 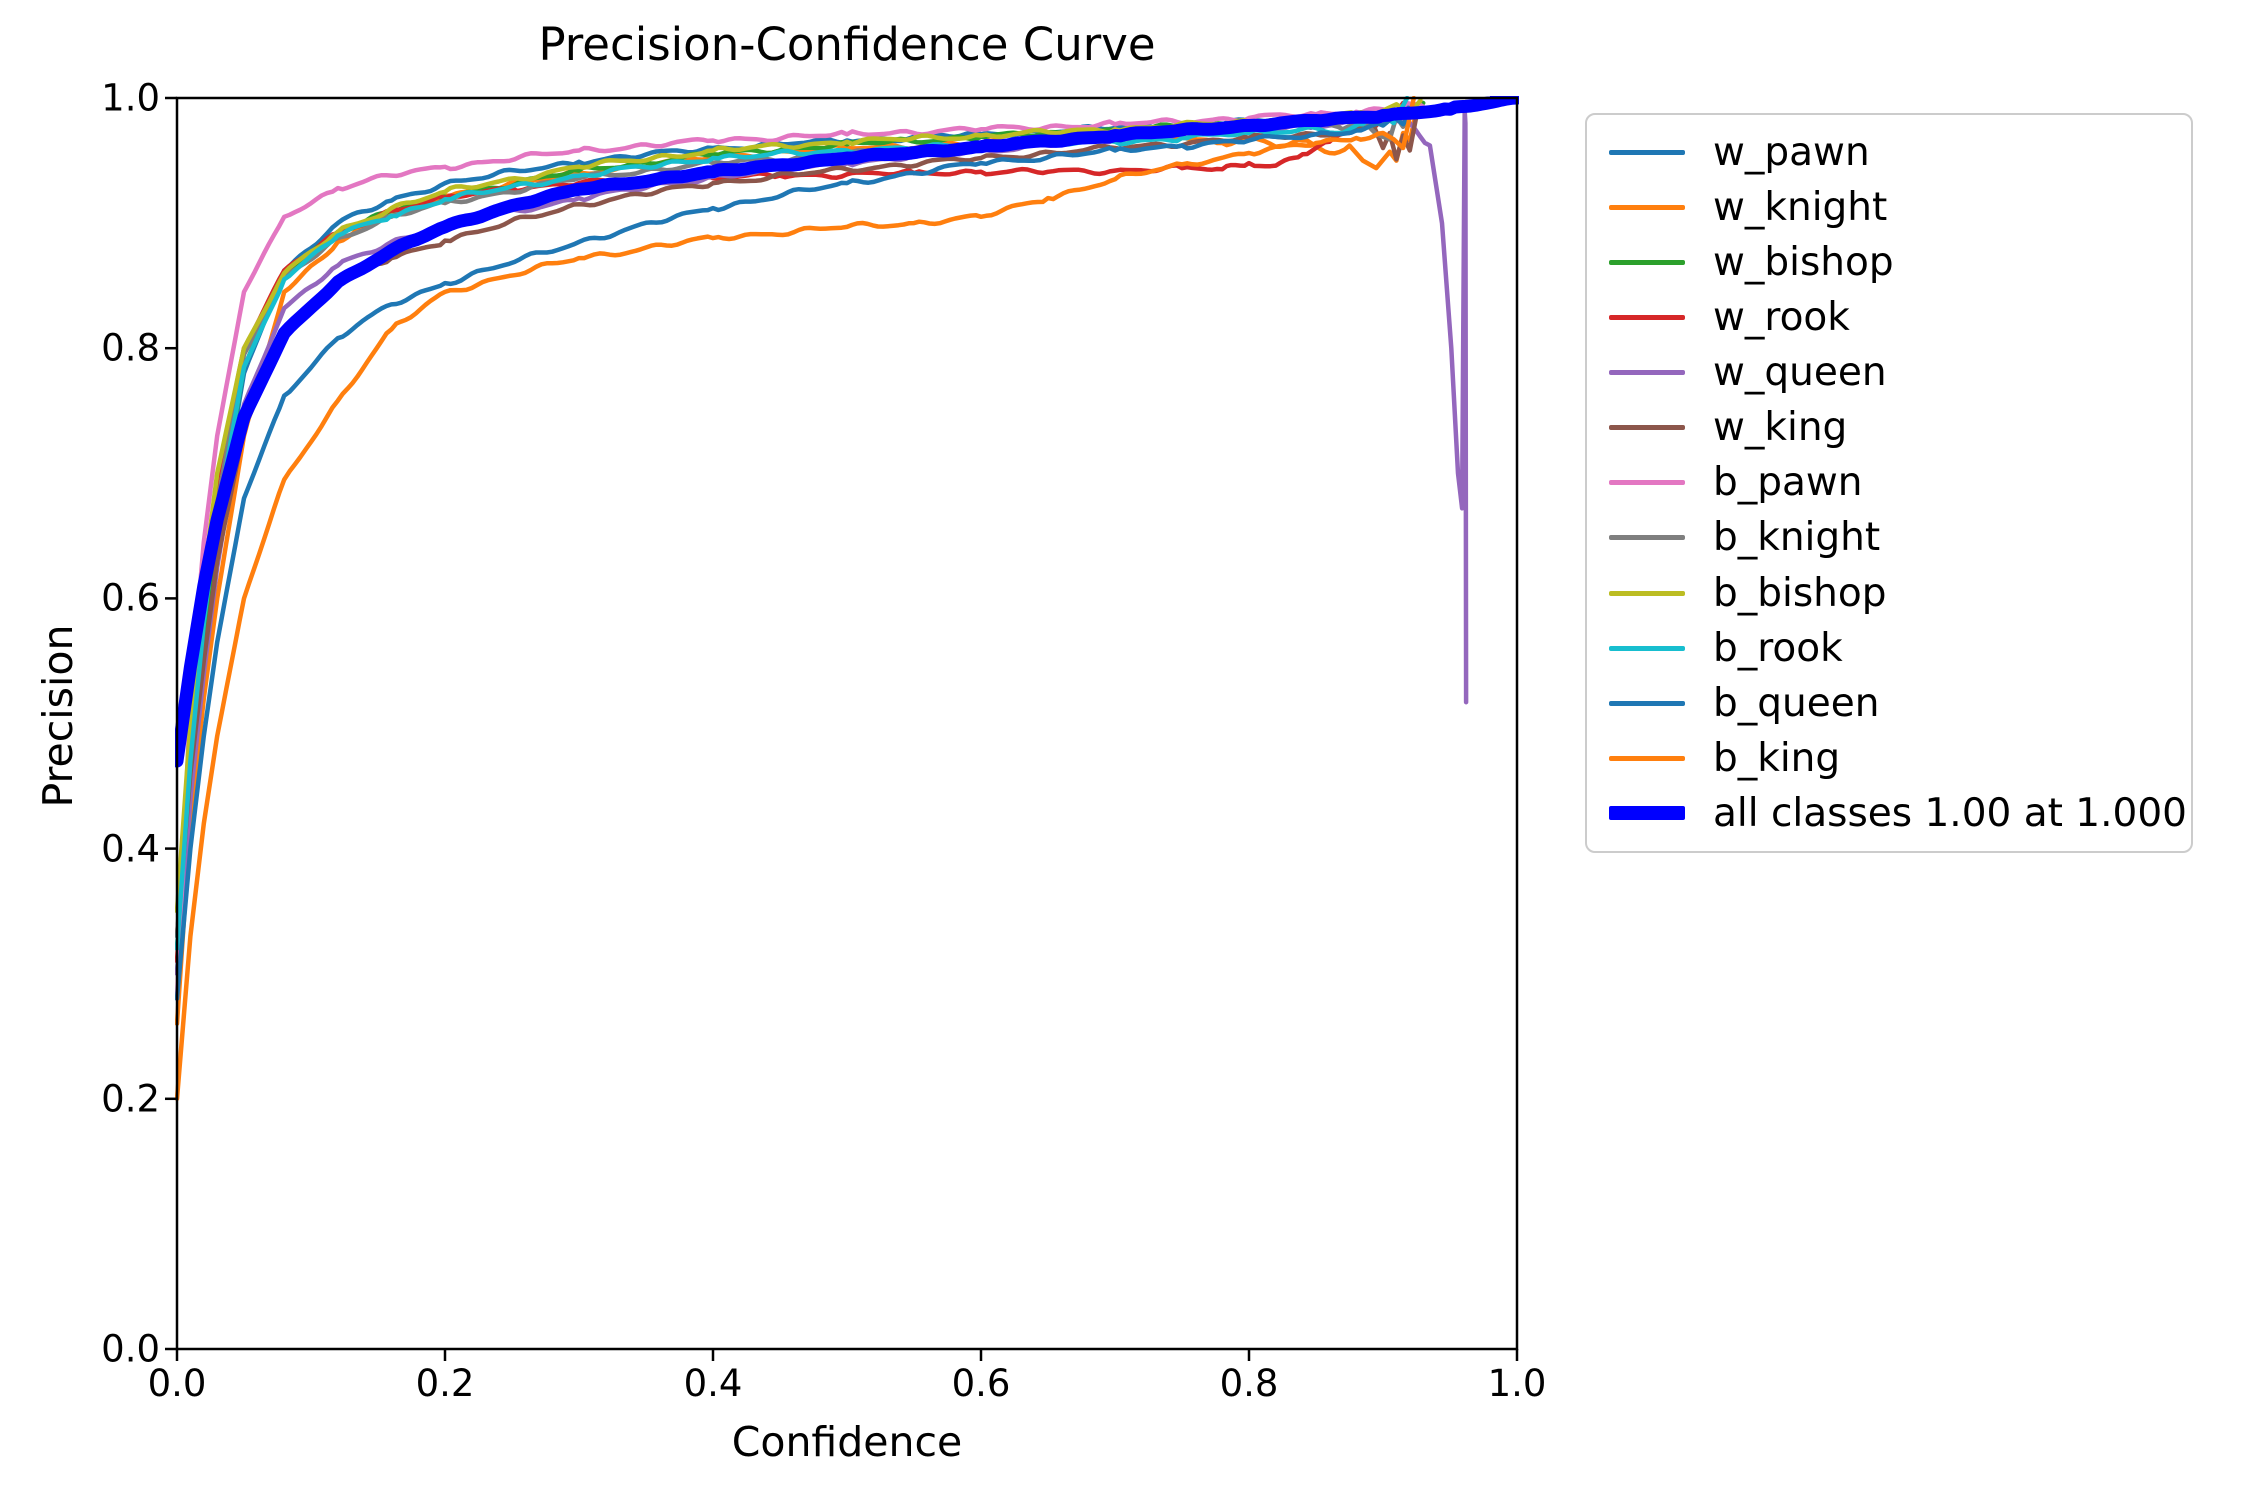 I want to click on legend-item-all: all classes 1.00 at 1.000, so click(x=1889, y=813).